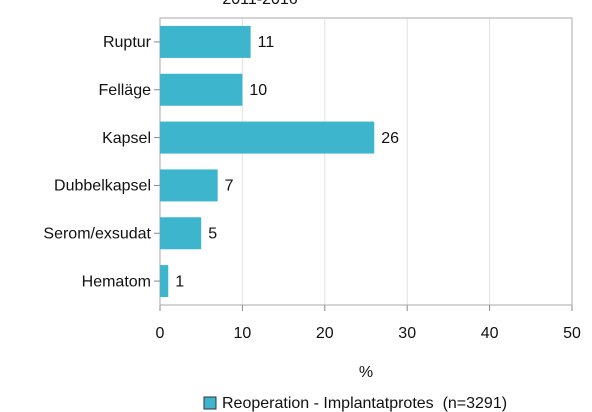 The width and height of the screenshot is (592, 412). I want to click on legend-swatch, so click(210, 403).